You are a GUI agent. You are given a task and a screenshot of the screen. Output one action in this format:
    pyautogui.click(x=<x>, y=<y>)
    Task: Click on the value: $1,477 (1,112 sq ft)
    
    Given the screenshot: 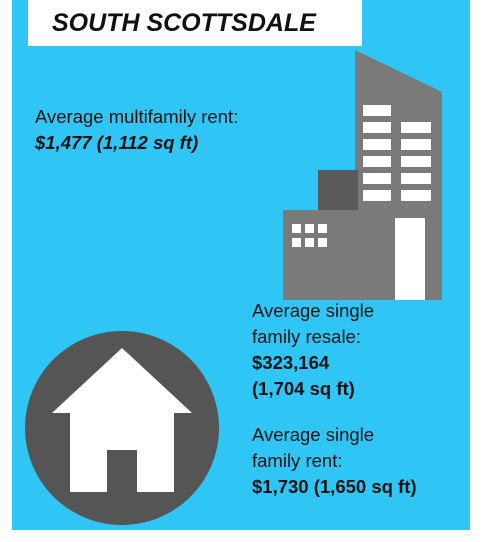 What is the action you would take?
    pyautogui.click(x=117, y=142)
    